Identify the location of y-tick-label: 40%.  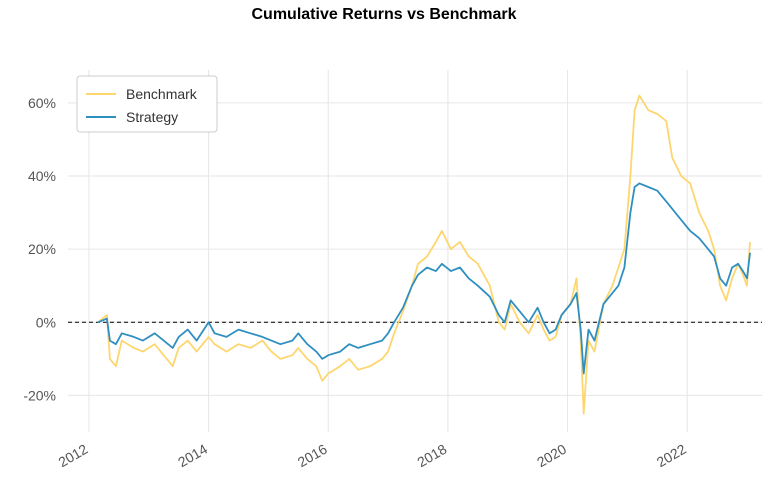
(42, 176).